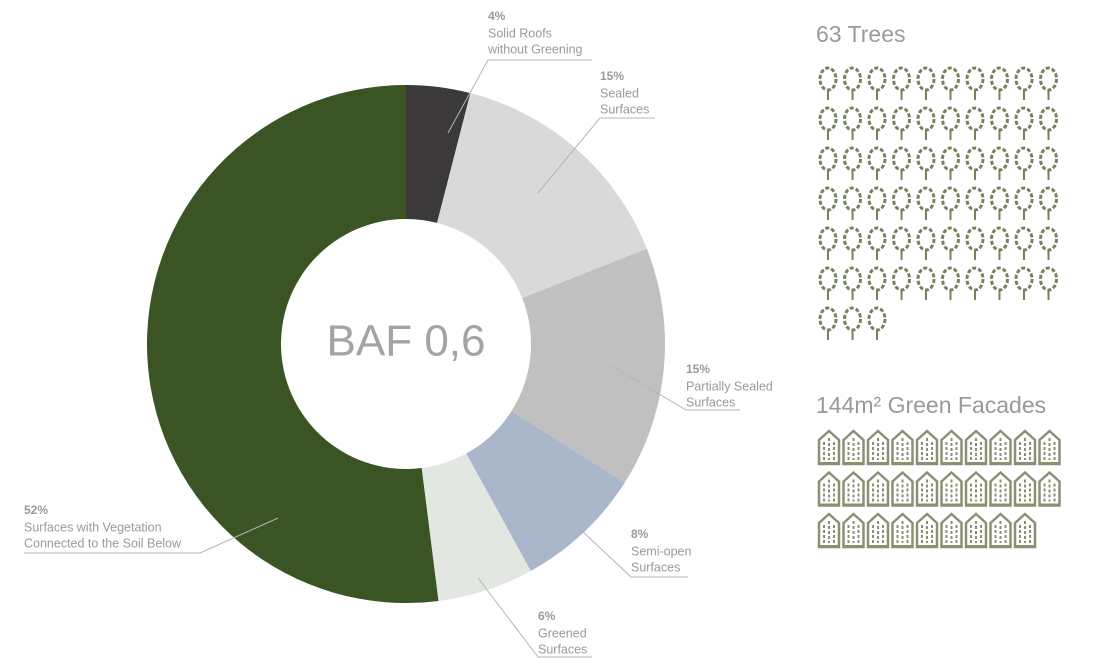 The image size is (1103, 658). I want to click on value-label: 6%, so click(547, 616).